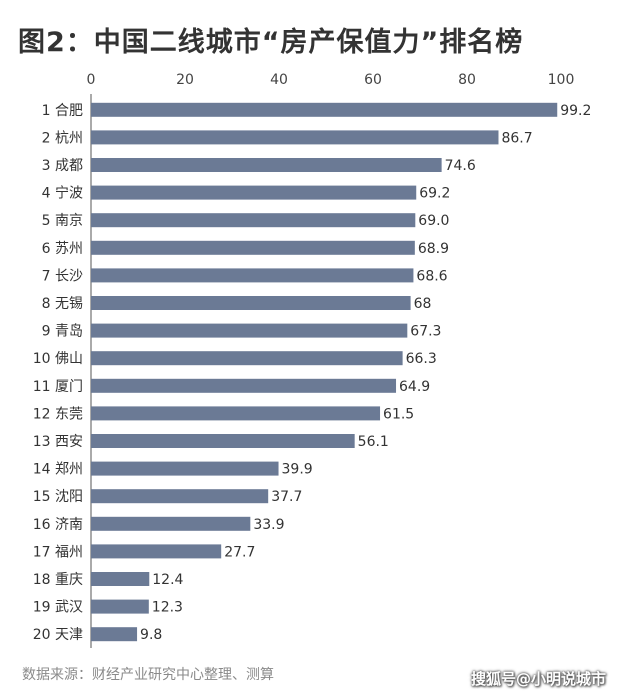 The height and width of the screenshot is (696, 629). What do you see at coordinates (575, 111) in the screenshot?
I see `value-label: 99.2` at bounding box center [575, 111].